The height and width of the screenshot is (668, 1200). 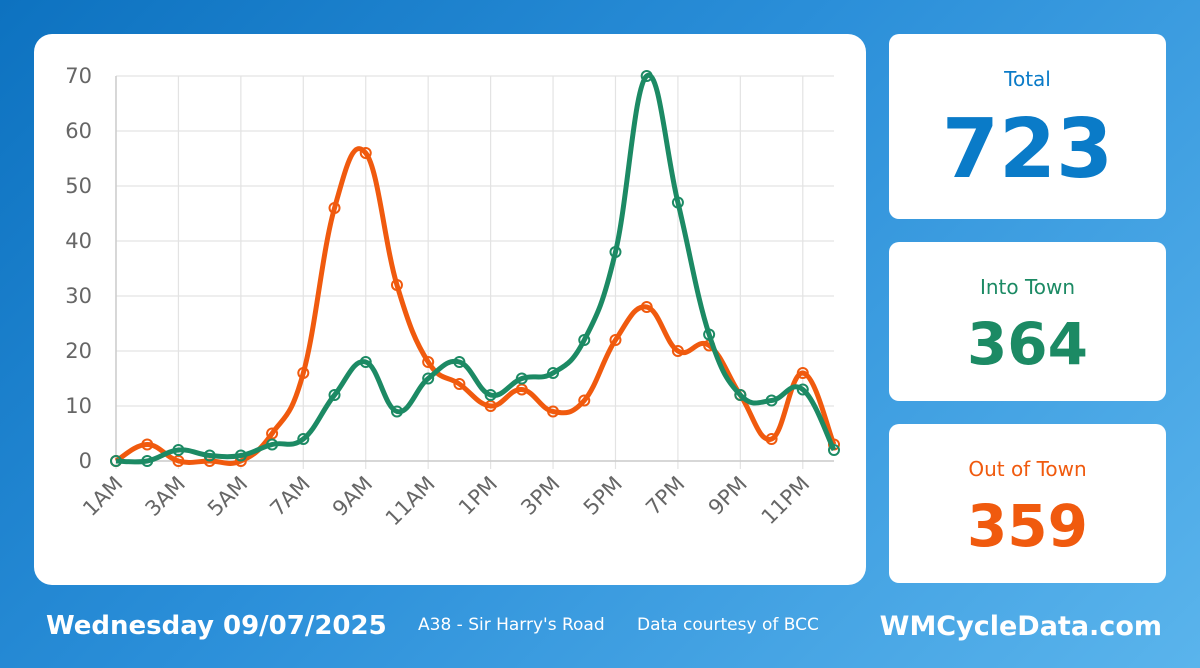 I want to click on footer-credit: Data courtesy of BCC, so click(x=728, y=625).